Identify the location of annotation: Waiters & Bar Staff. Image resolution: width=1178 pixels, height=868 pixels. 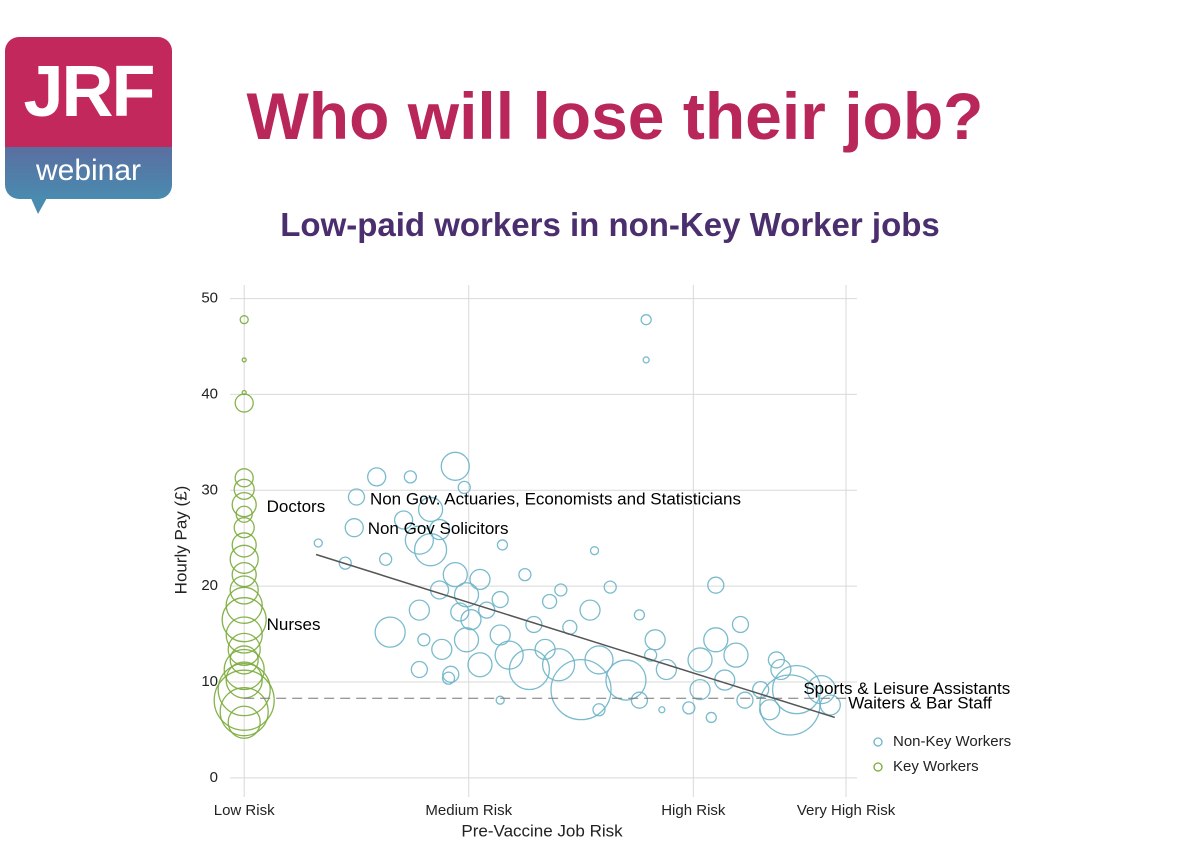
(920, 703).